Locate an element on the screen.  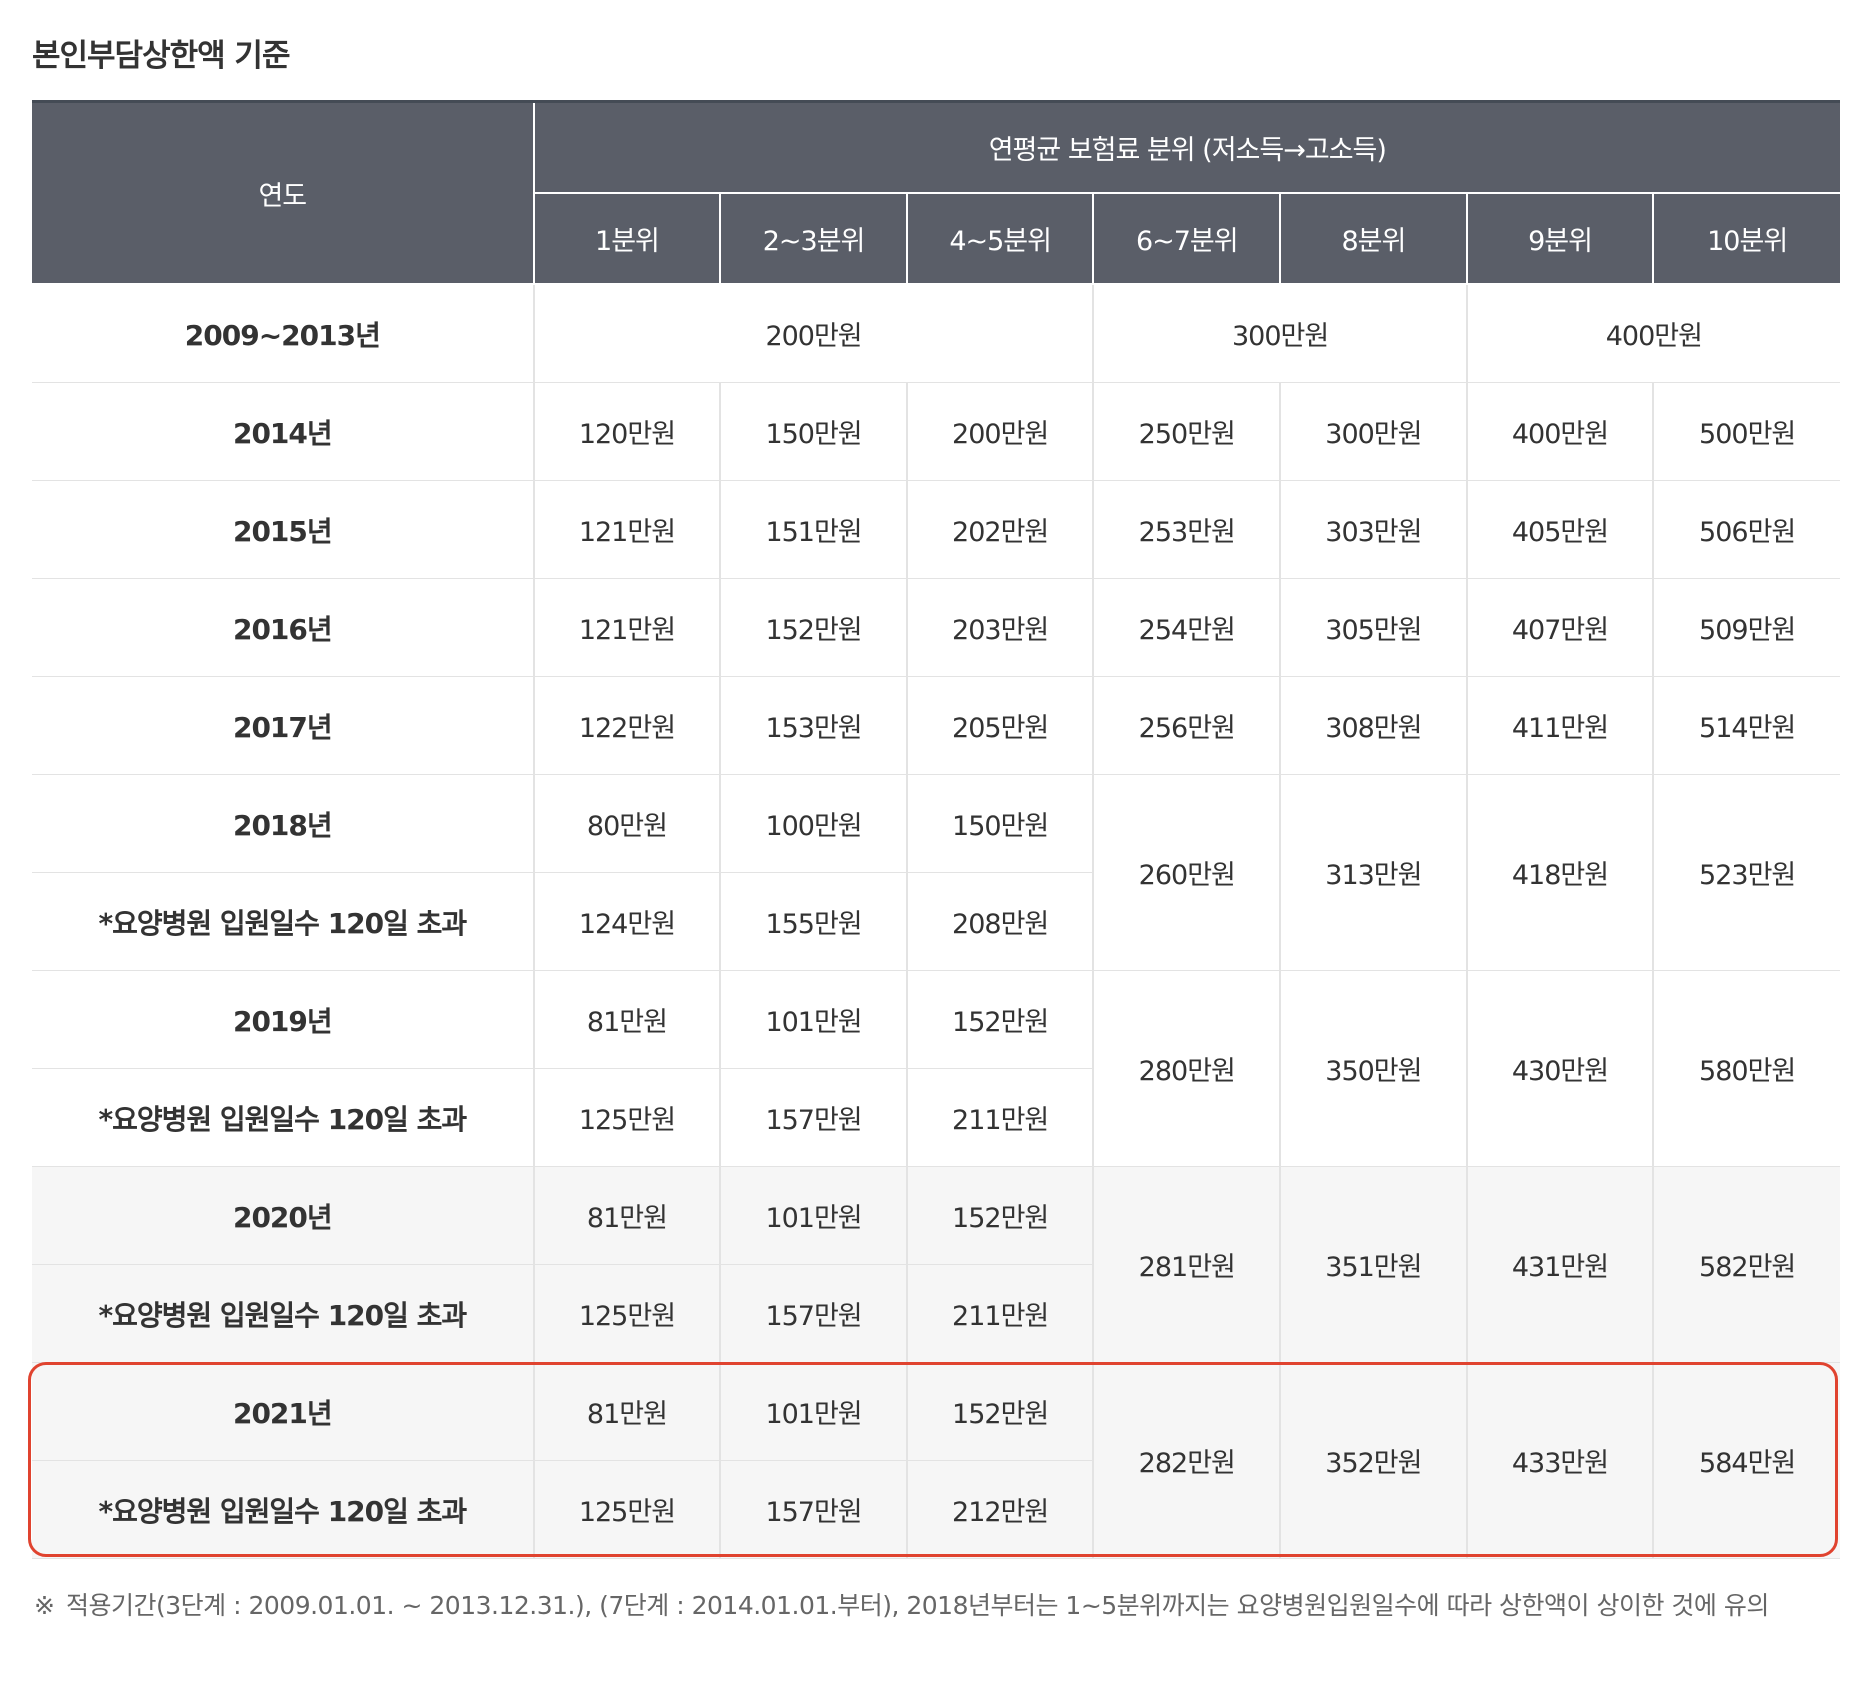
value-cell: 430만원 is located at coordinates (1559, 1068).